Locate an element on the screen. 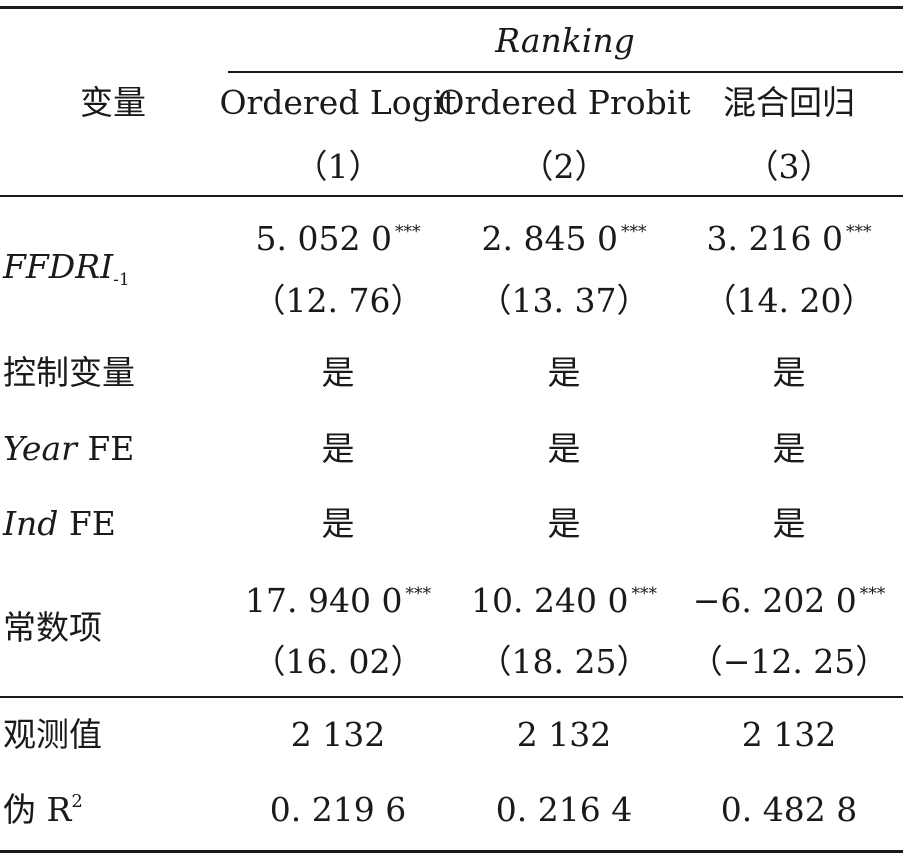  row-label-ffdri: FFDRI-1 is located at coordinates (66, 269).